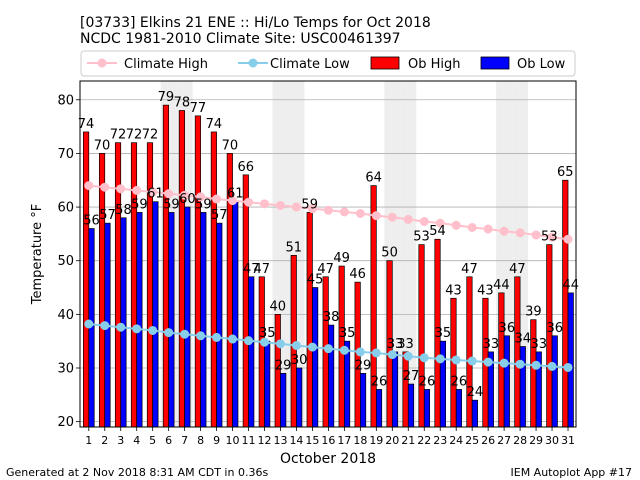 The width and height of the screenshot is (640, 480). Describe the element at coordinates (437, 231) in the screenshot. I see `ob-high-label-day-23: 54` at that location.